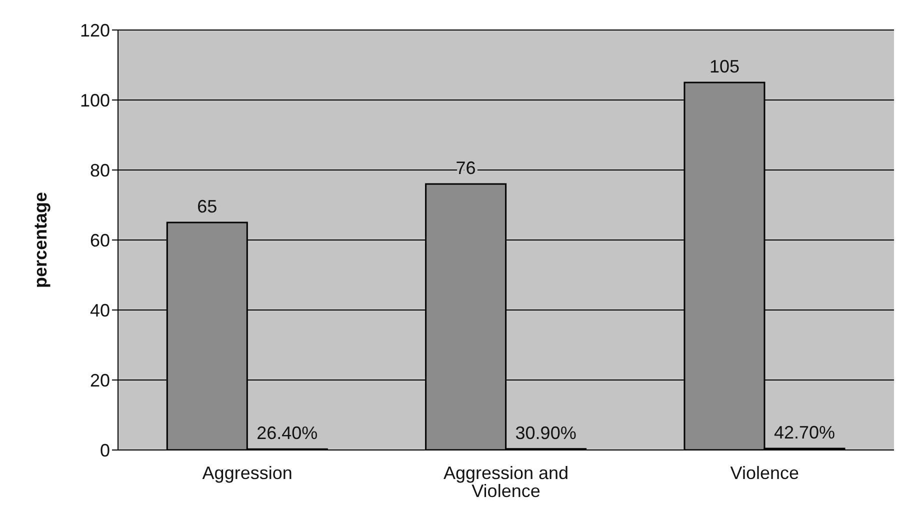  Describe the element at coordinates (506, 481) in the screenshot. I see `x-tick-label: Aggression and Violence` at that location.